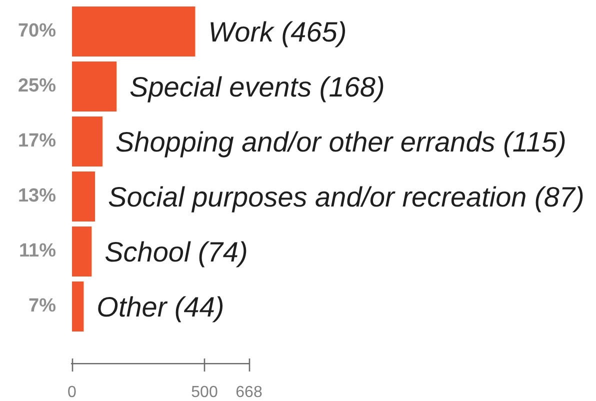 This screenshot has height=401, width=596. Describe the element at coordinates (160, 307) in the screenshot. I see `data-label: Other (44)` at that location.